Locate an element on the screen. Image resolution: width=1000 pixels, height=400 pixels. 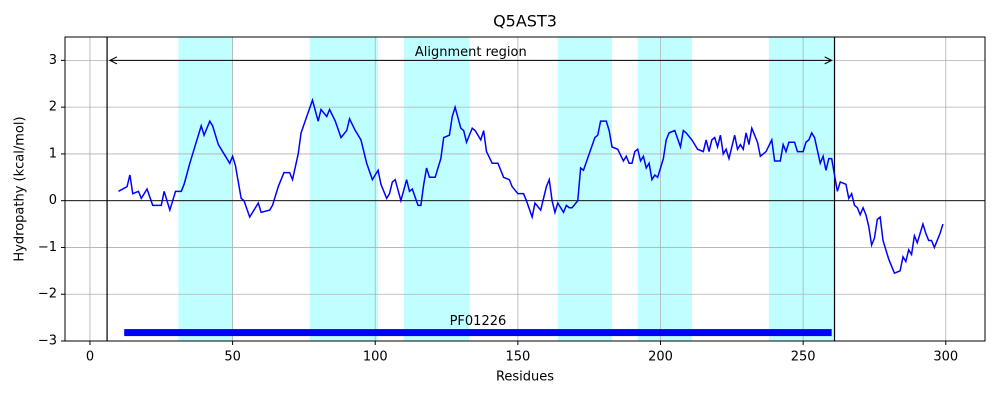
x-tick-label: 0 is located at coordinates (90, 357).